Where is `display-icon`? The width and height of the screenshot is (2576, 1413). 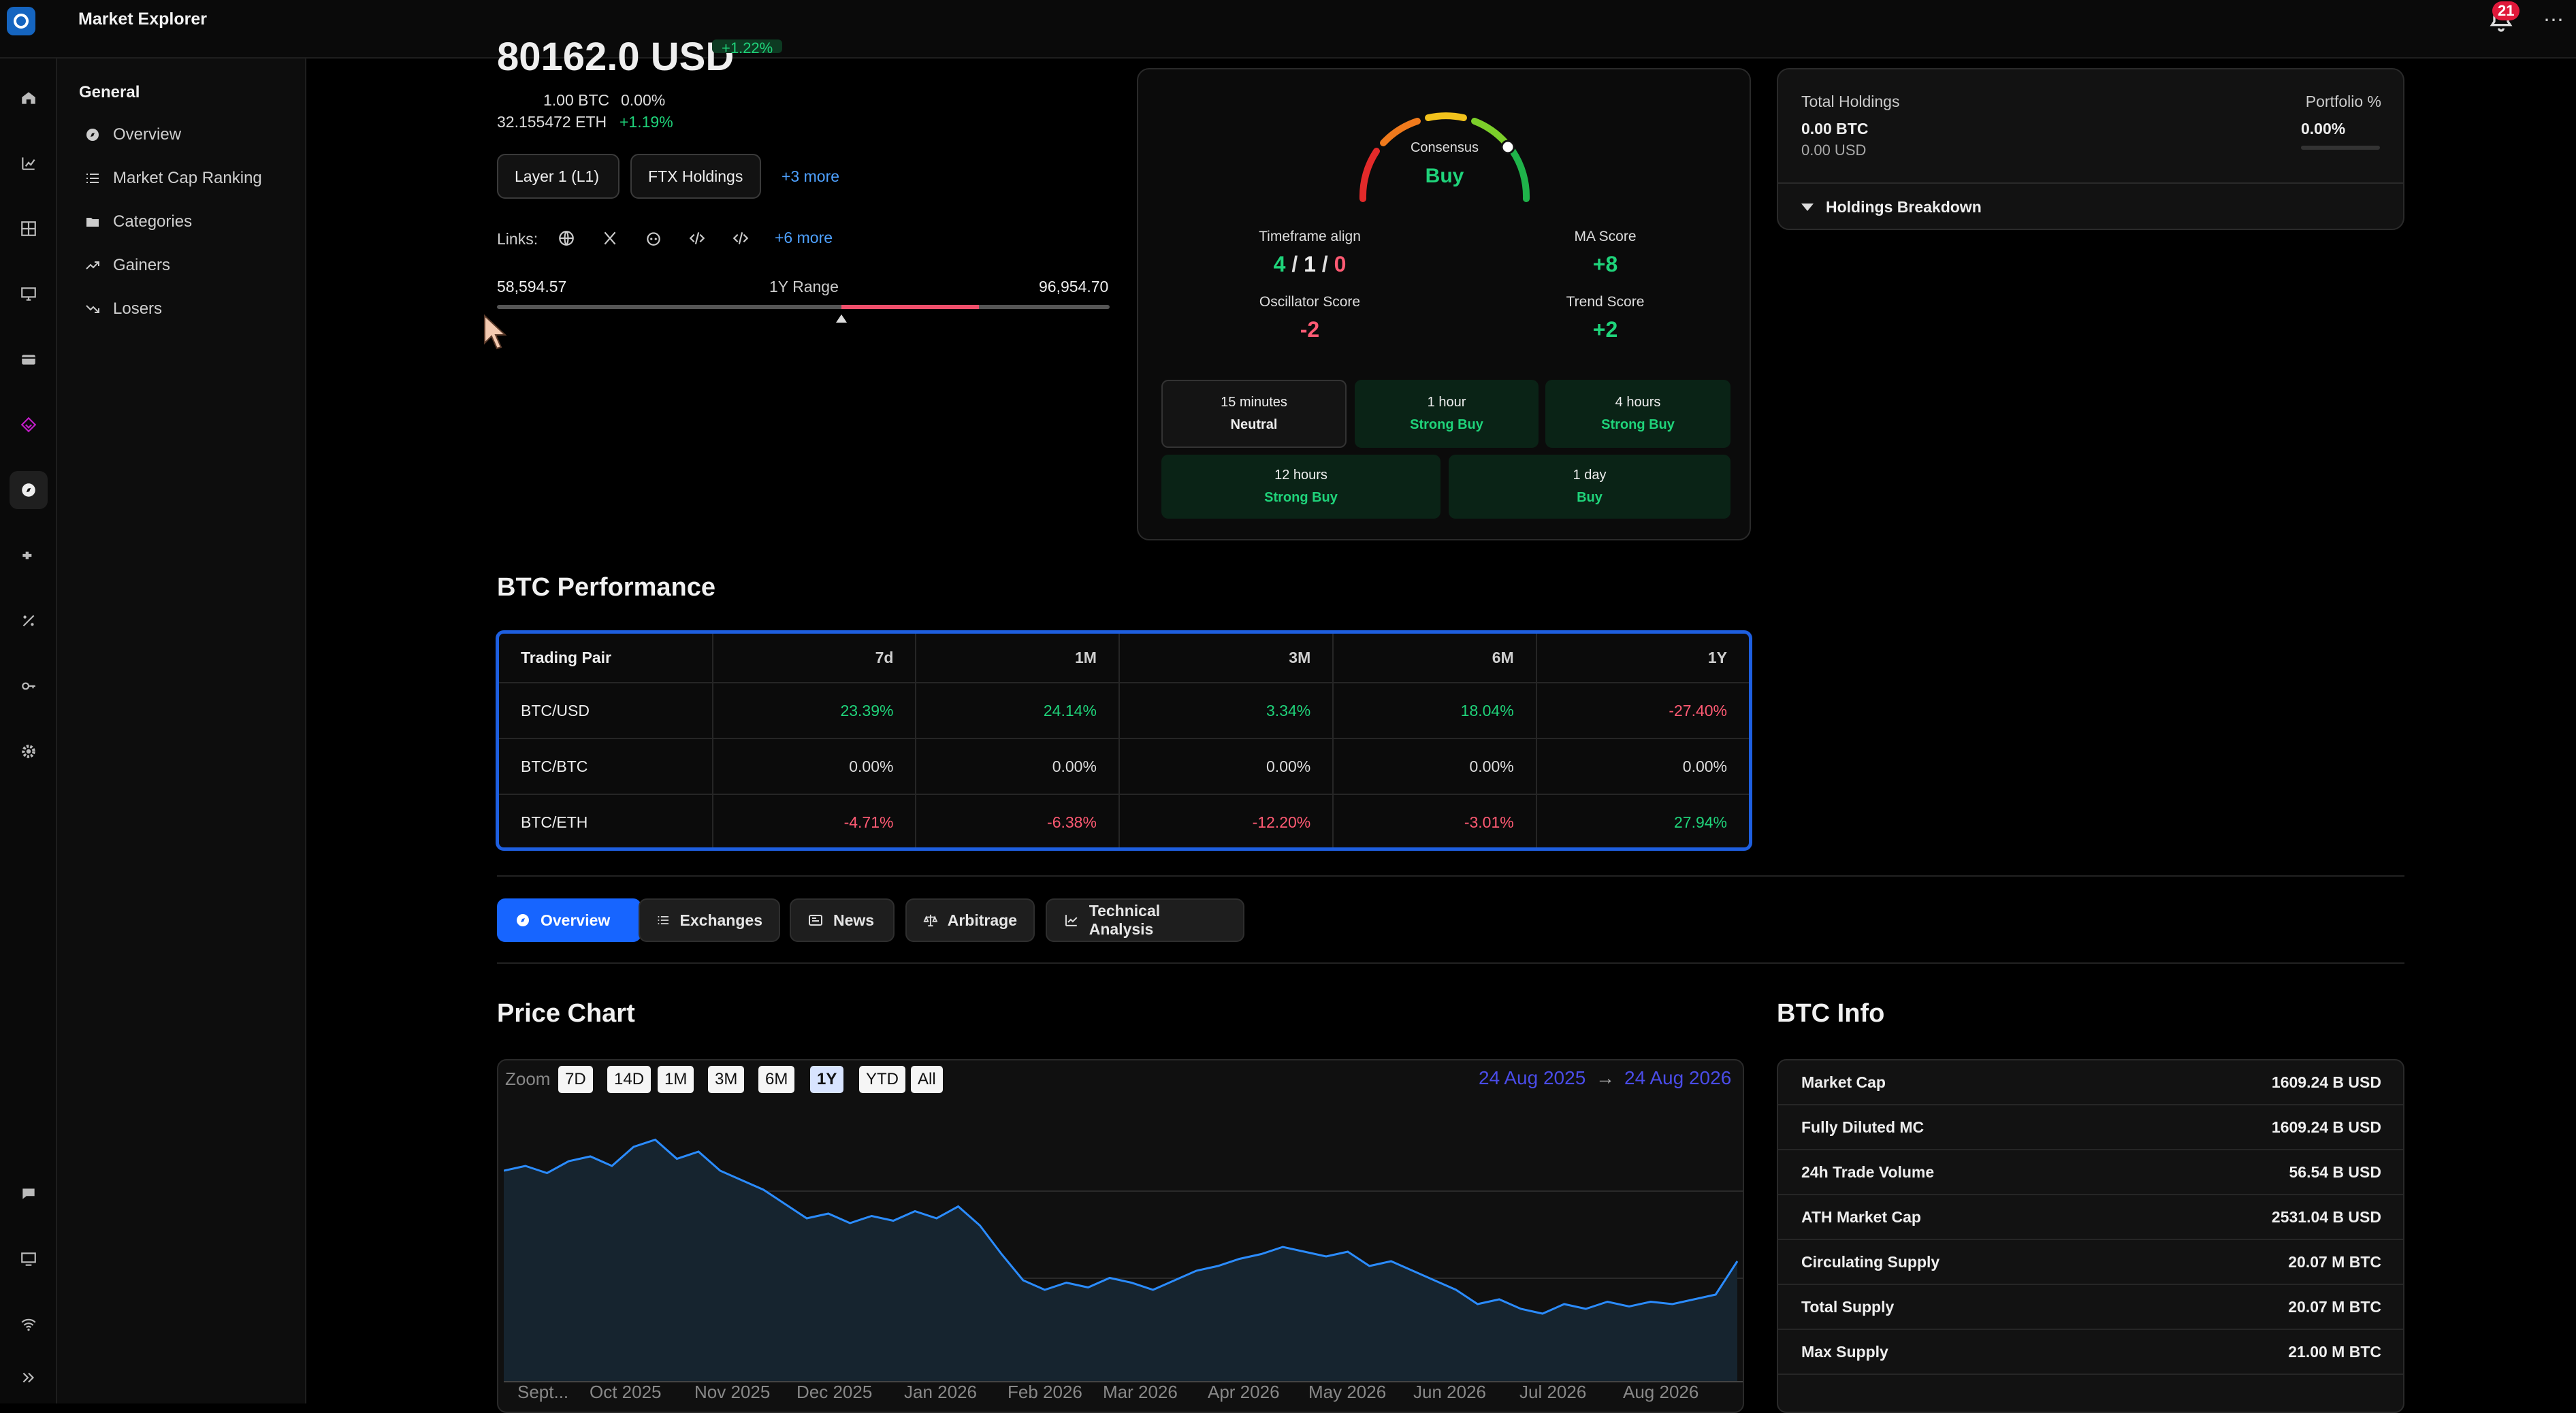 display-icon is located at coordinates (29, 1259).